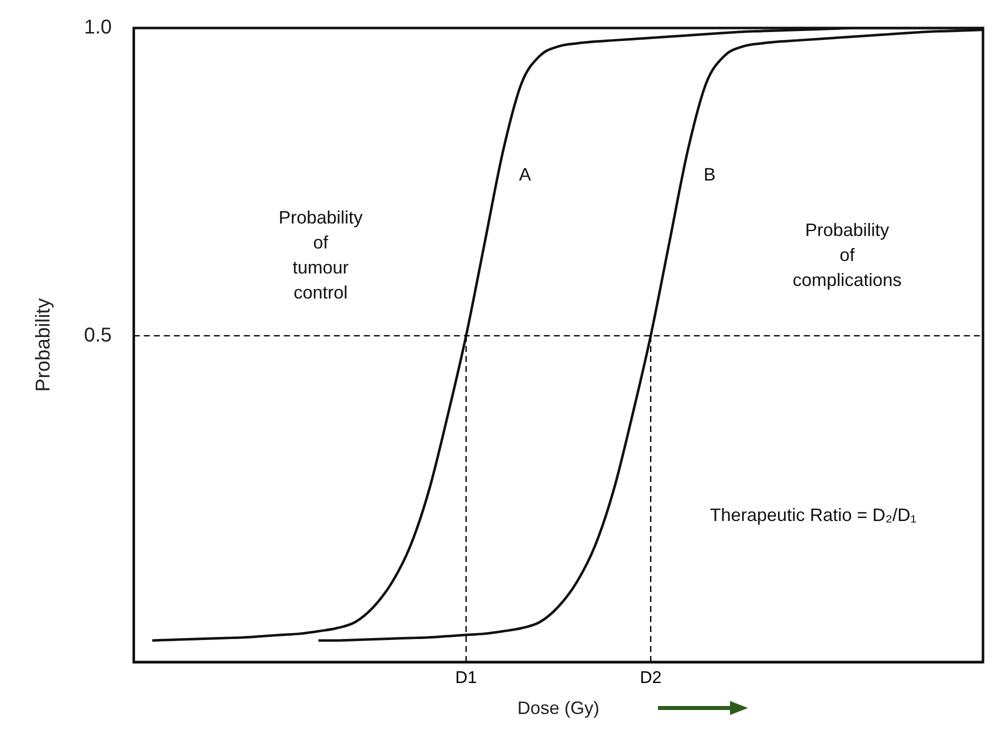  Describe the element at coordinates (651, 677) in the screenshot. I see `x-tick-label: D2` at that location.